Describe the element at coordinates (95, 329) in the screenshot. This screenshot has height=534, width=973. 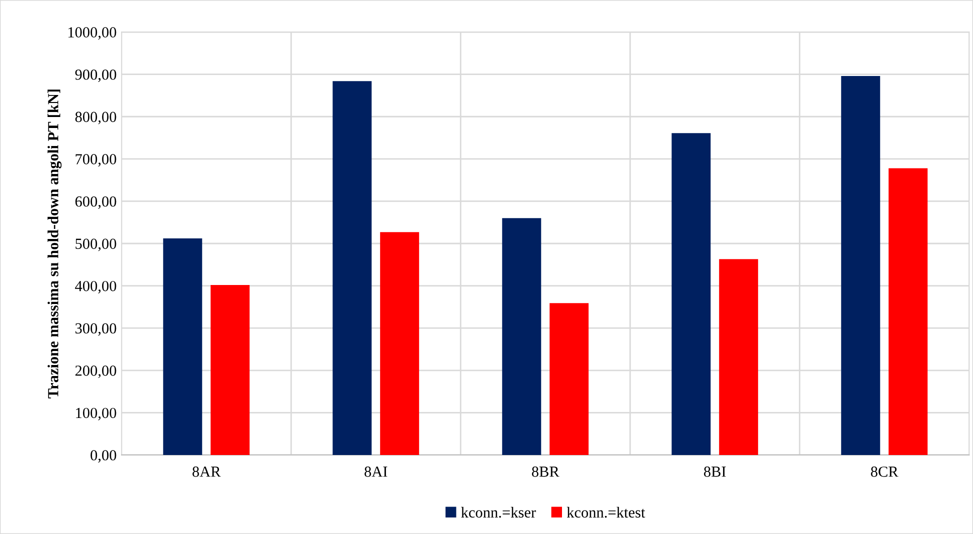
I see `y-tick-label: 300,00` at that location.